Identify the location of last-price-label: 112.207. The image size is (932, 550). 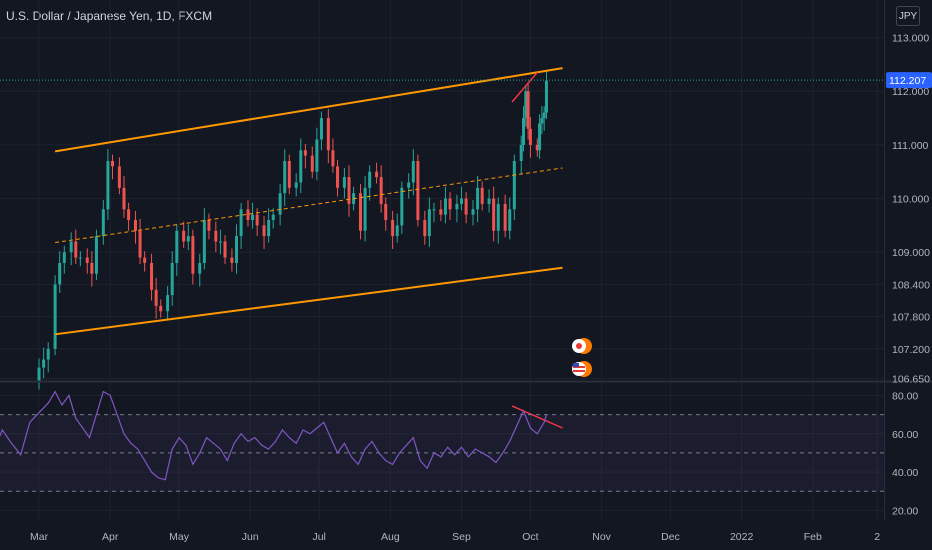
(907, 81).